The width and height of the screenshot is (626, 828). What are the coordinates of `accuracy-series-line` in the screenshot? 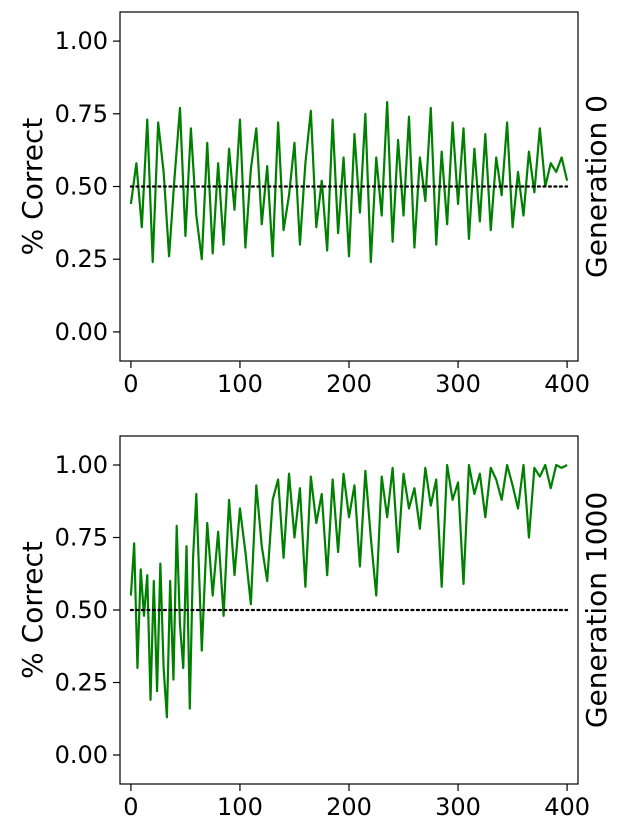 It's located at (349, 182).